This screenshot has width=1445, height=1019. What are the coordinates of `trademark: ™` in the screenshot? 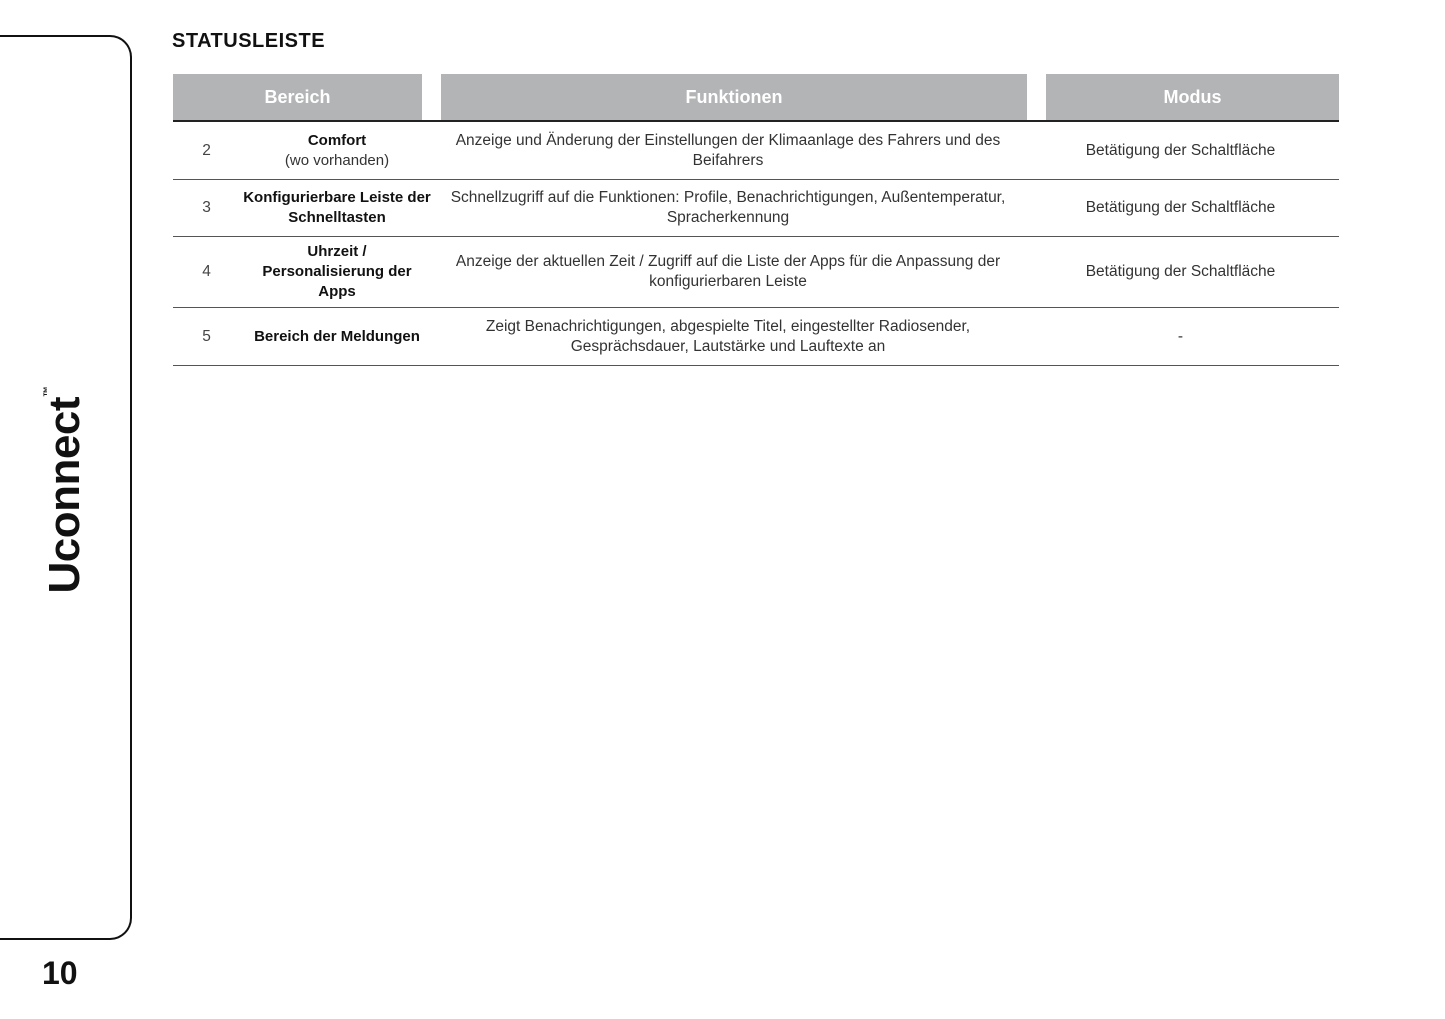 It's located at (48, 392).